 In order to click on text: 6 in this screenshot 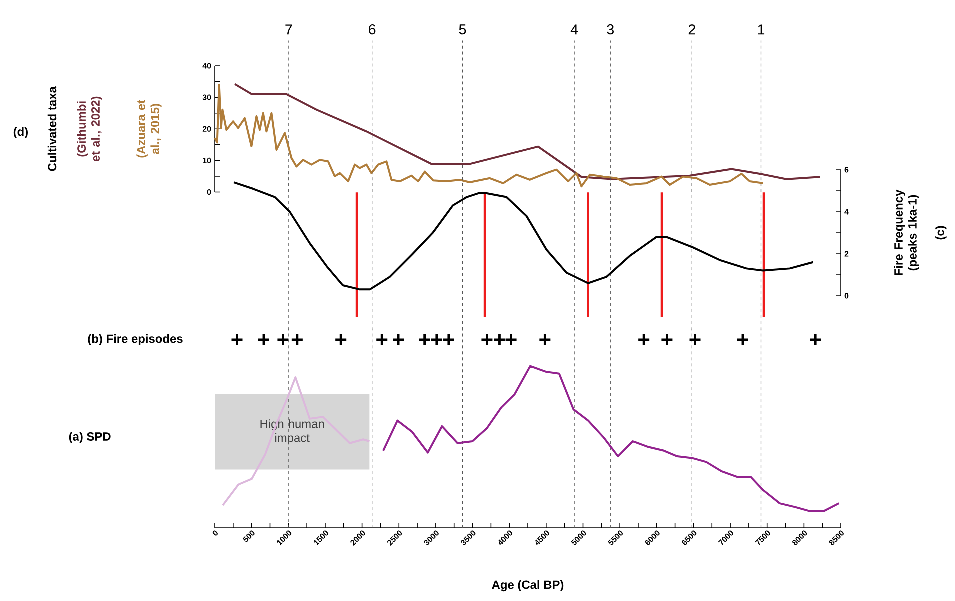, I will do `click(372, 29)`.